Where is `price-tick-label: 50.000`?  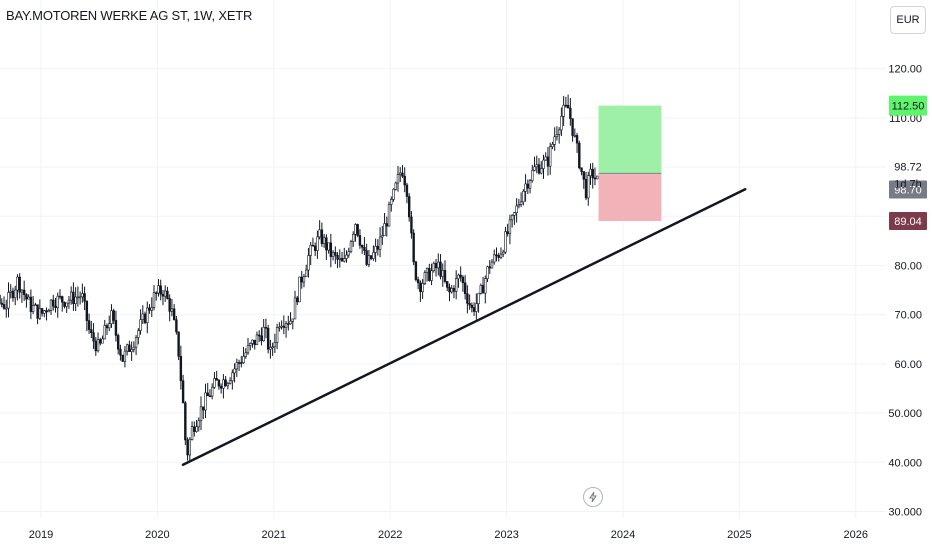 price-tick-label: 50.000 is located at coordinates (905, 414).